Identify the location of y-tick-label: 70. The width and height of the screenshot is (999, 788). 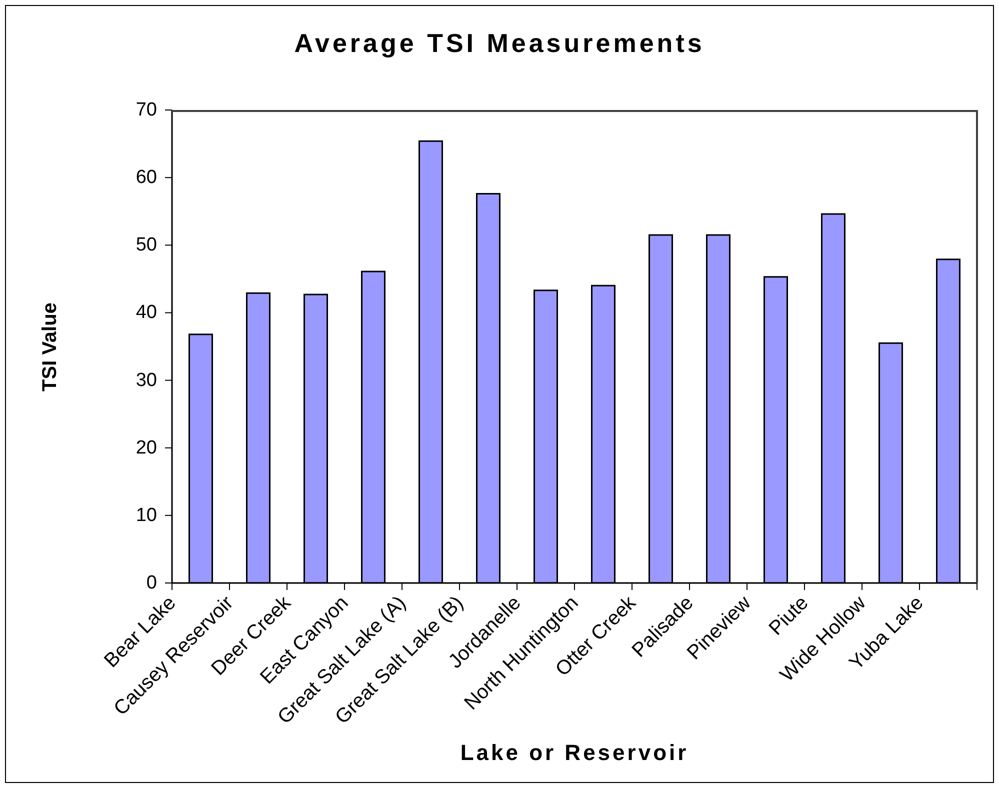
(146, 110).